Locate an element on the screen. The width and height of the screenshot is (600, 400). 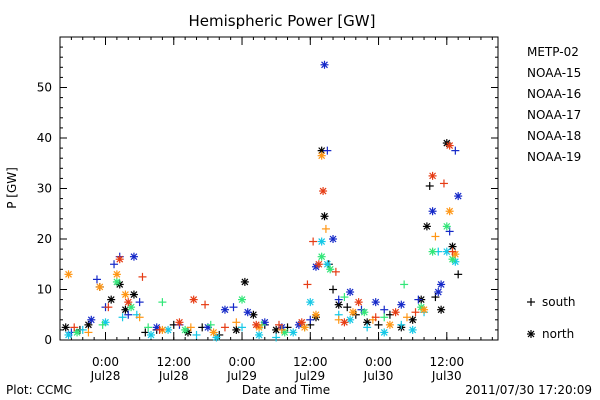
x-tick-date-label: Jul28 is located at coordinates (173, 376).